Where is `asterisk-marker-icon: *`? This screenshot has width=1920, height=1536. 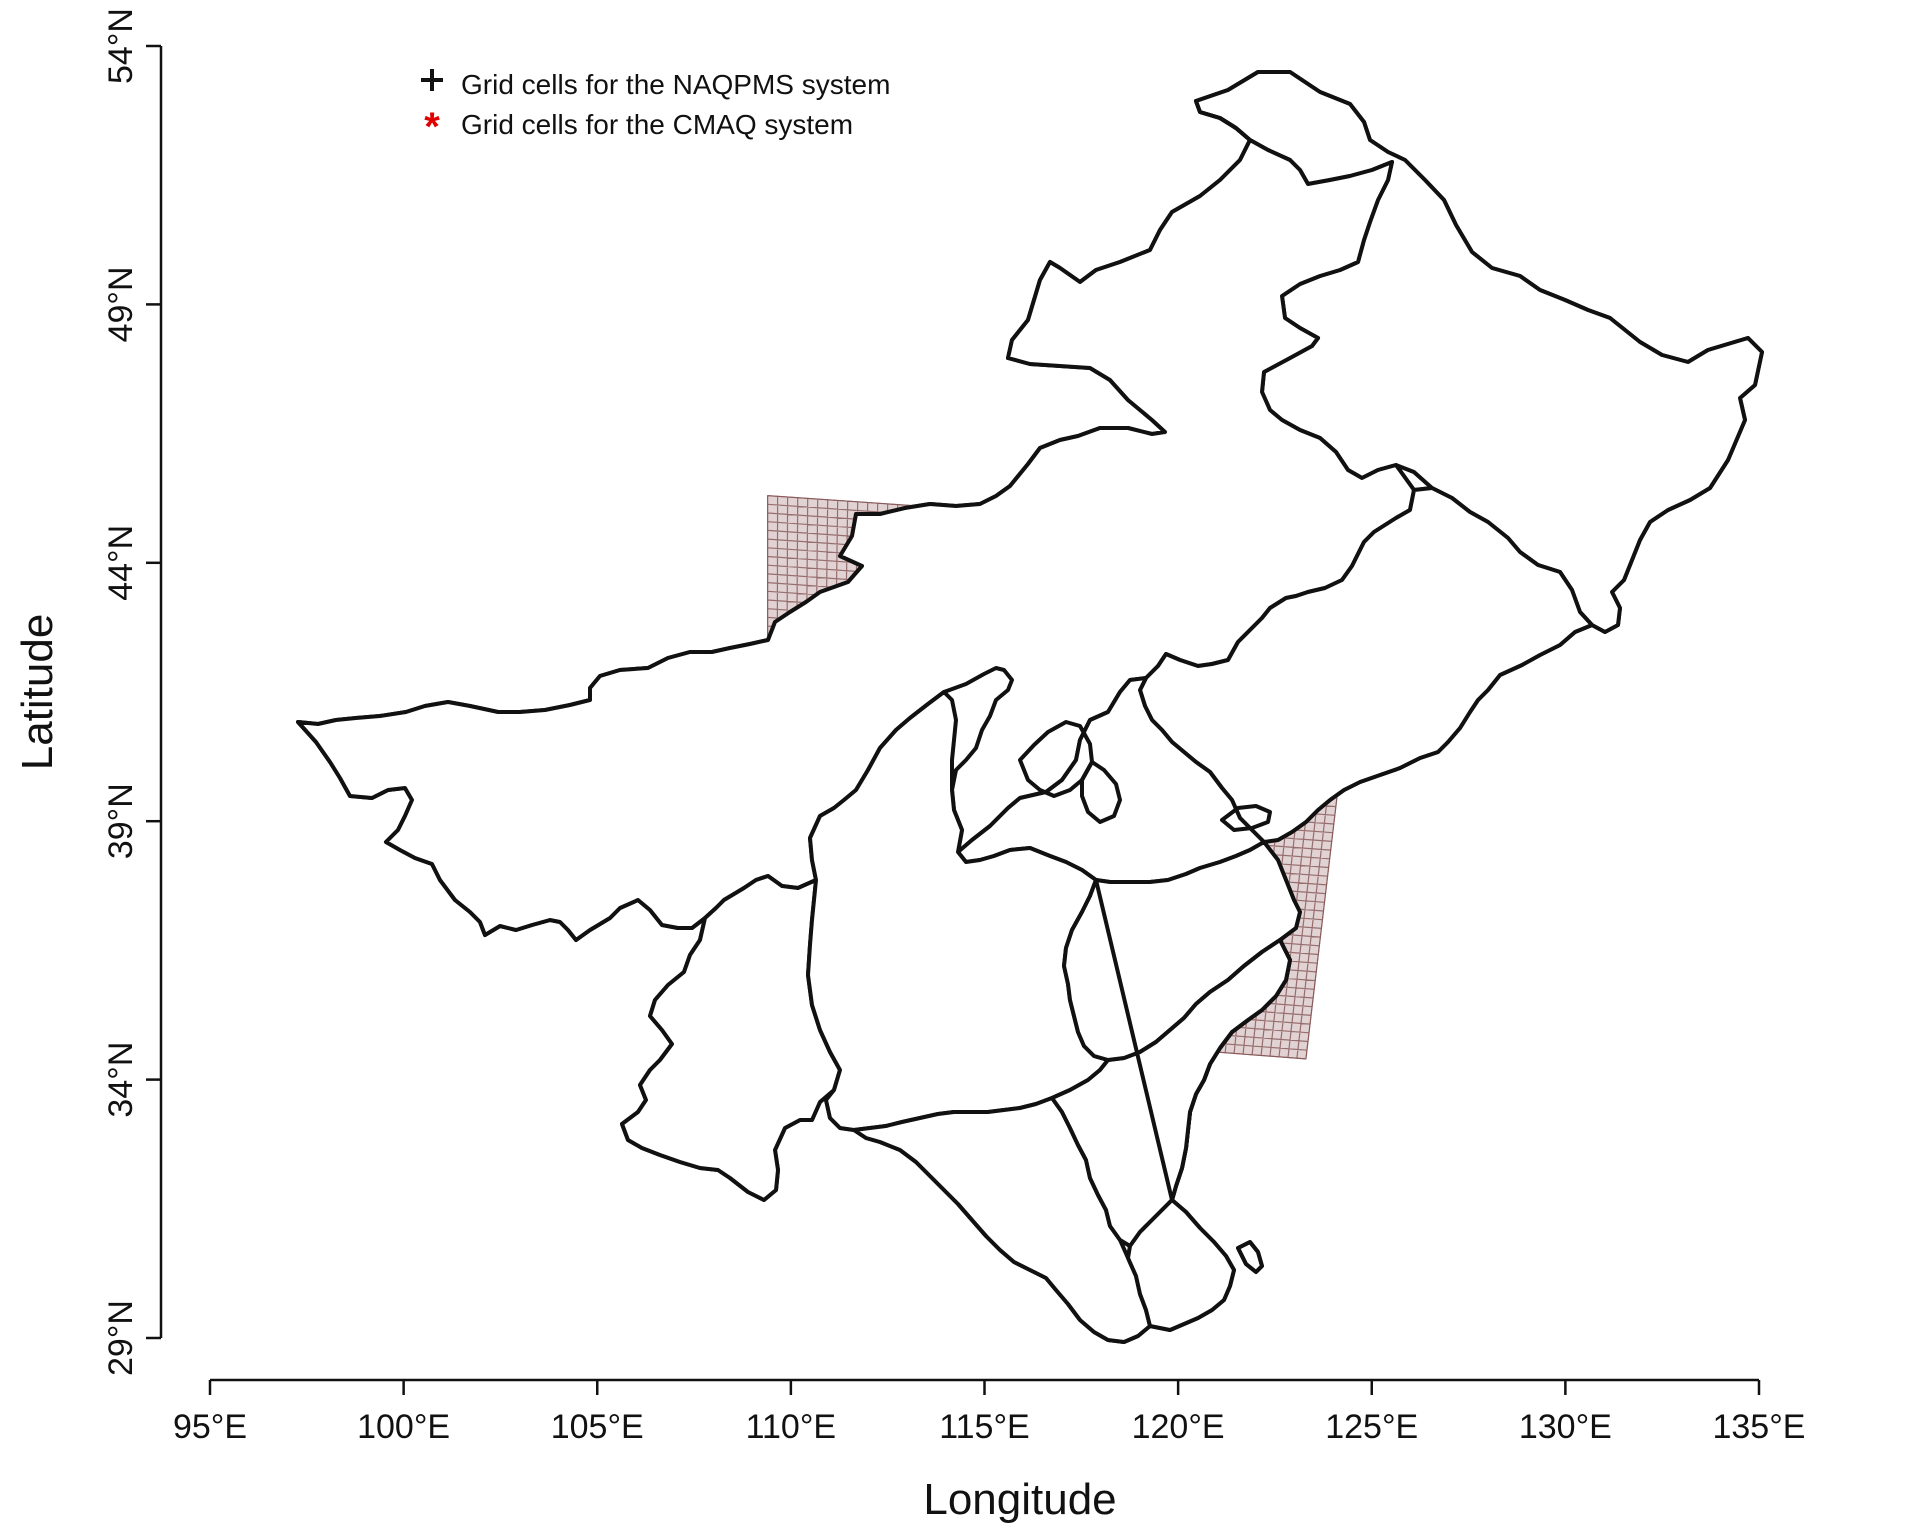 asterisk-marker-icon: * is located at coordinates (432, 127).